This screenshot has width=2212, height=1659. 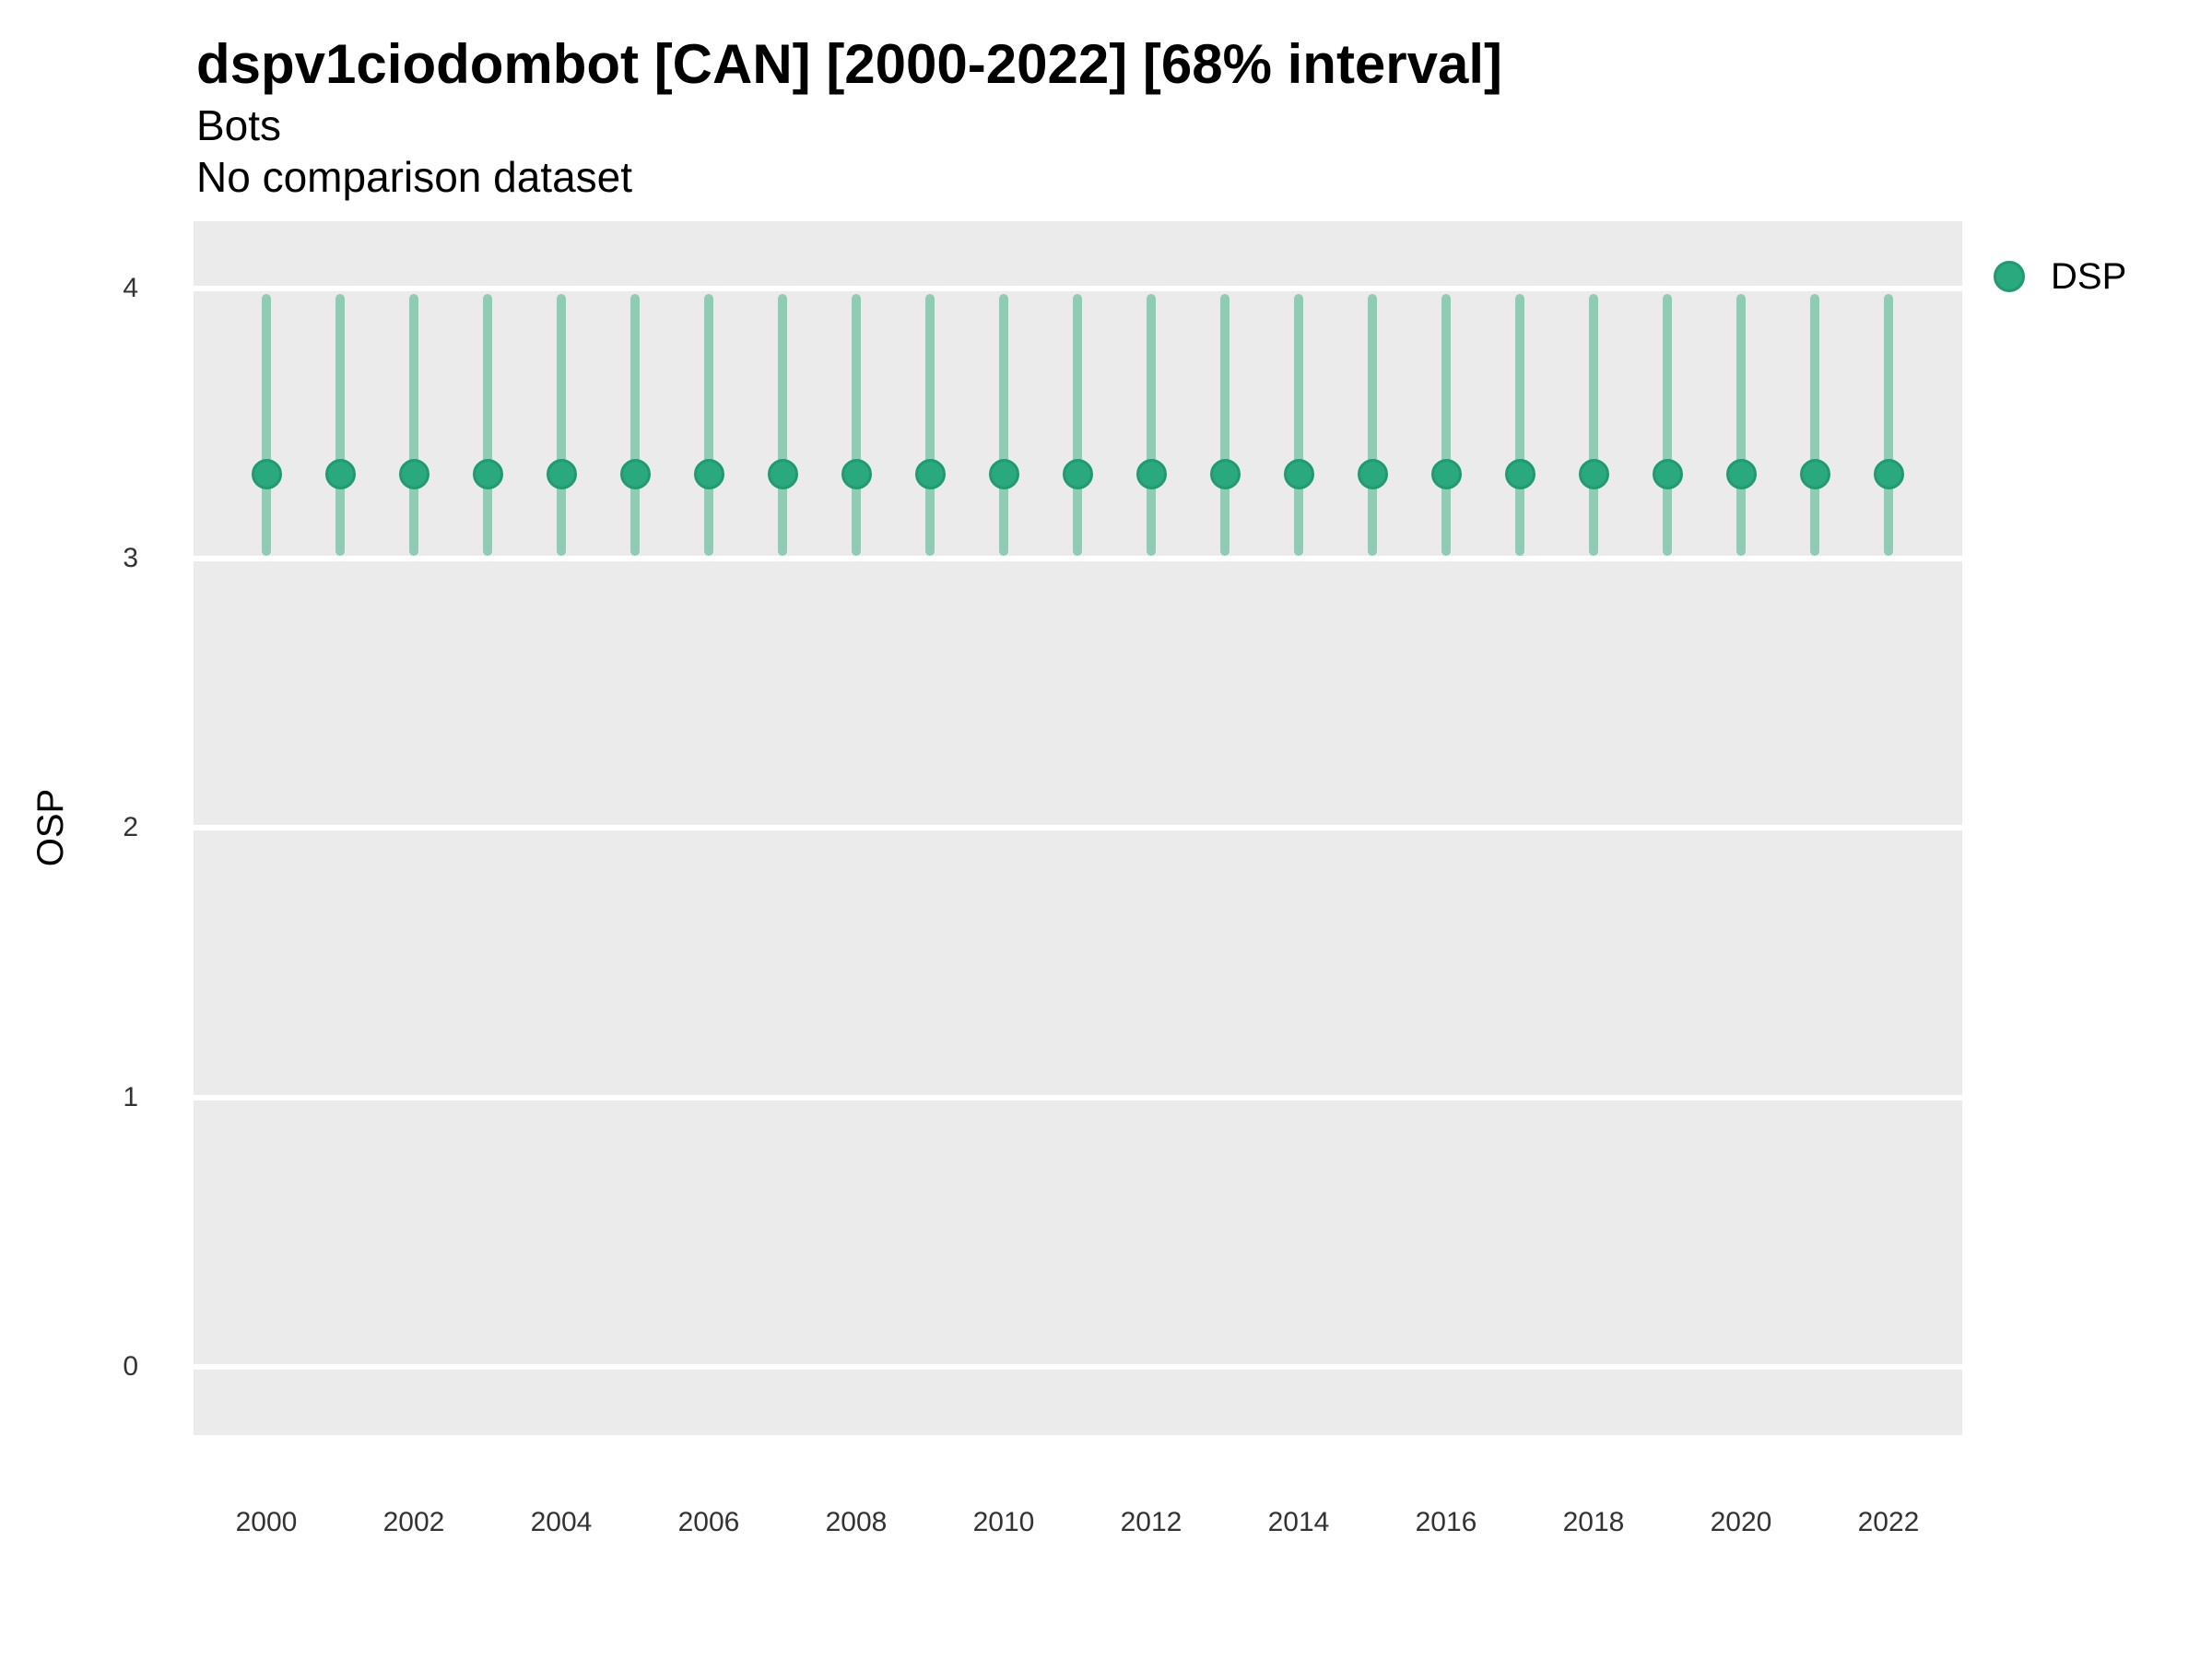 I want to click on interval-bar-2017, so click(x=1519, y=424).